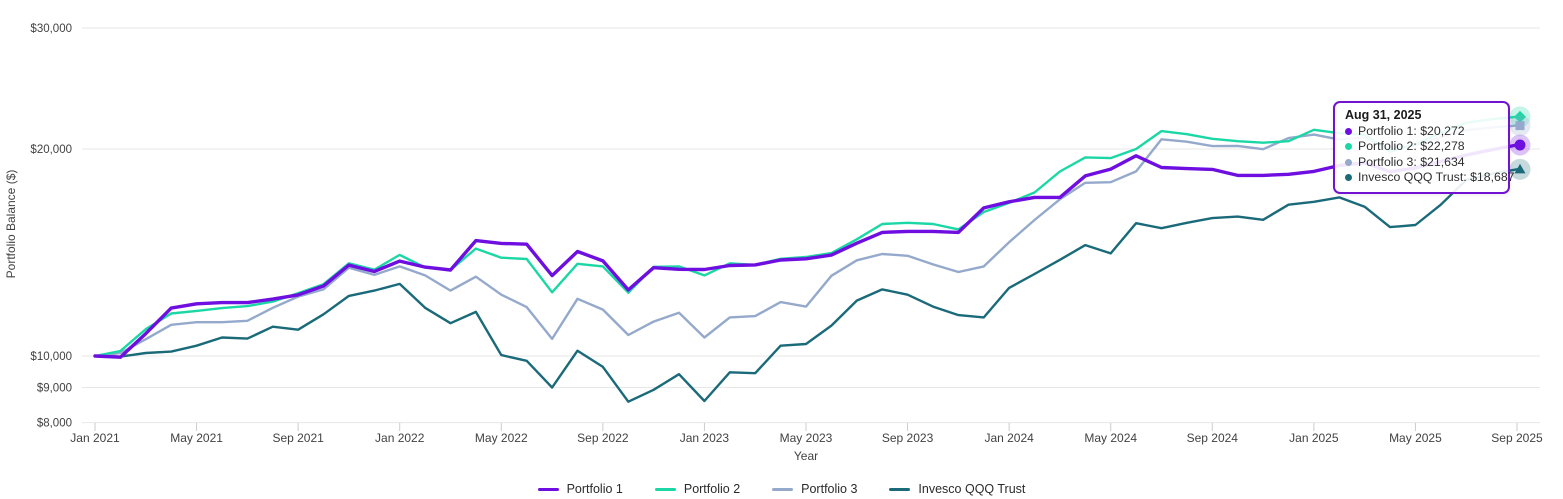 The width and height of the screenshot is (1563, 499). I want to click on y-tick-label: $8,000, so click(54, 424).